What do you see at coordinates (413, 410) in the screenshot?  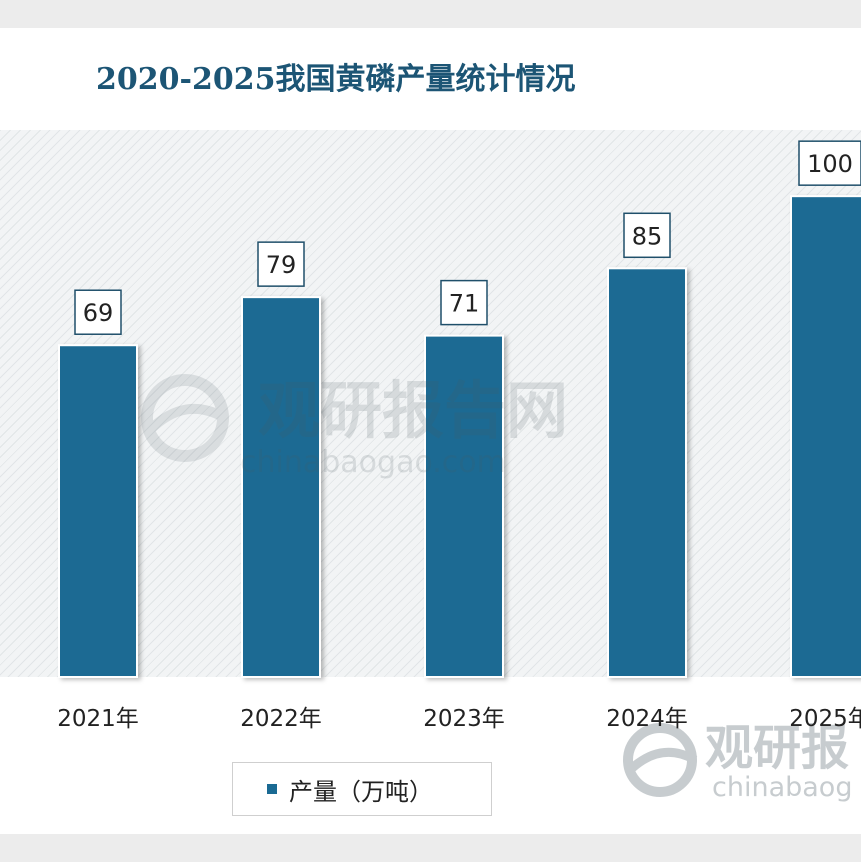 I see `watermark-text: 观研报告网` at bounding box center [413, 410].